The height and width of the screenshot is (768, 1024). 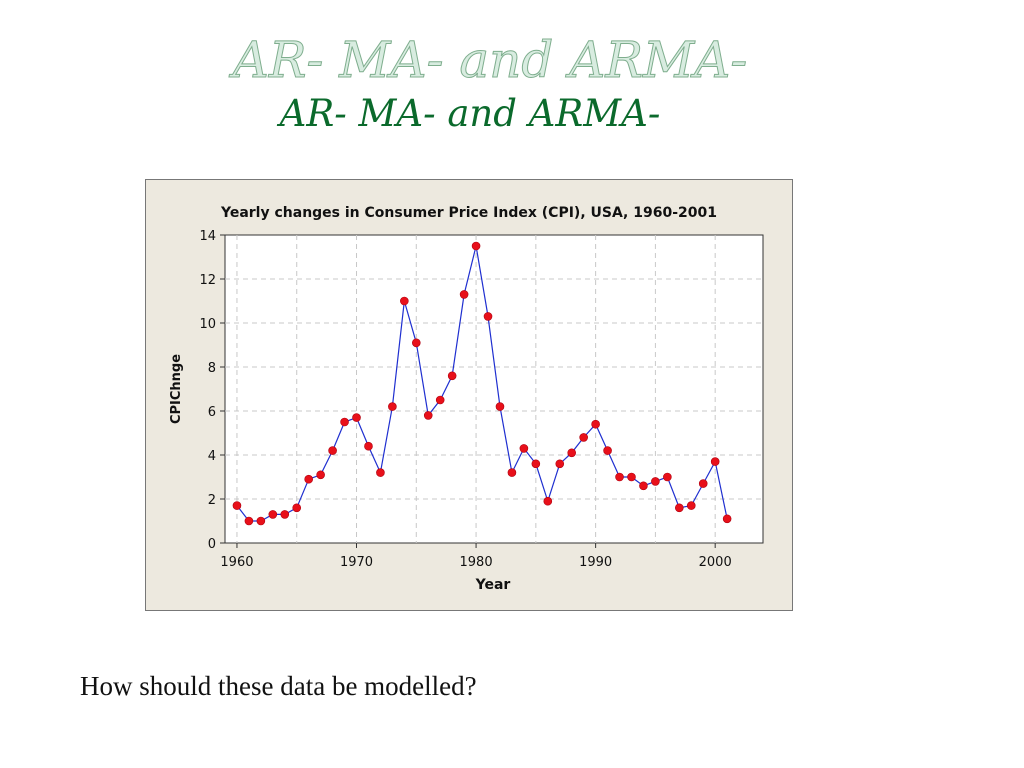 What do you see at coordinates (212, 456) in the screenshot?
I see `y-tick-label-4: 4` at bounding box center [212, 456].